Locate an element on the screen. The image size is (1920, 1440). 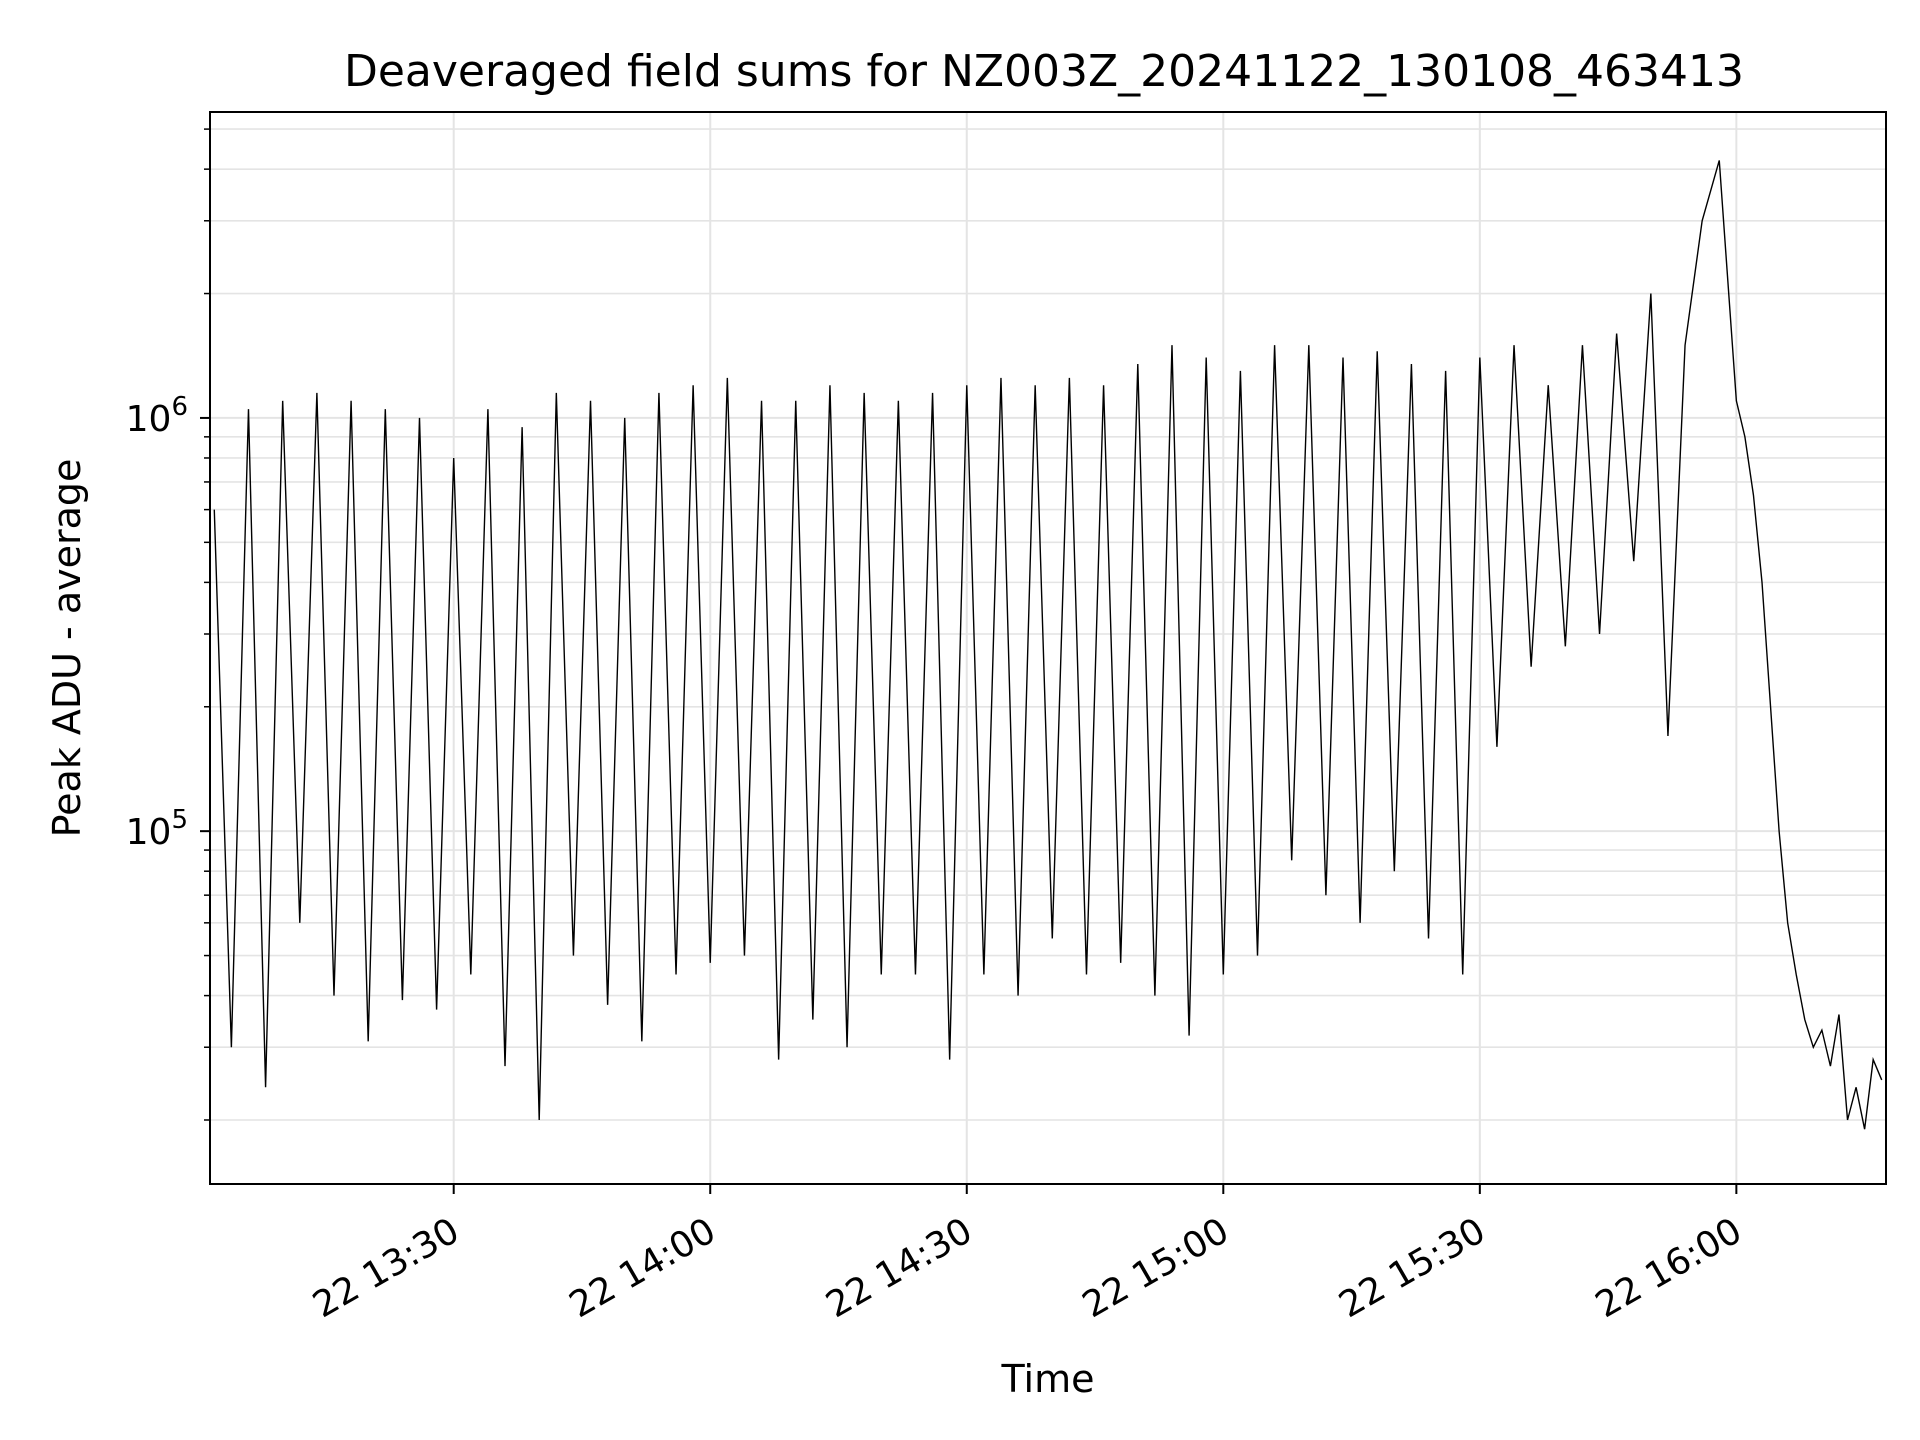
y-tick-label: 10⁶ is located at coordinates (157, 416).